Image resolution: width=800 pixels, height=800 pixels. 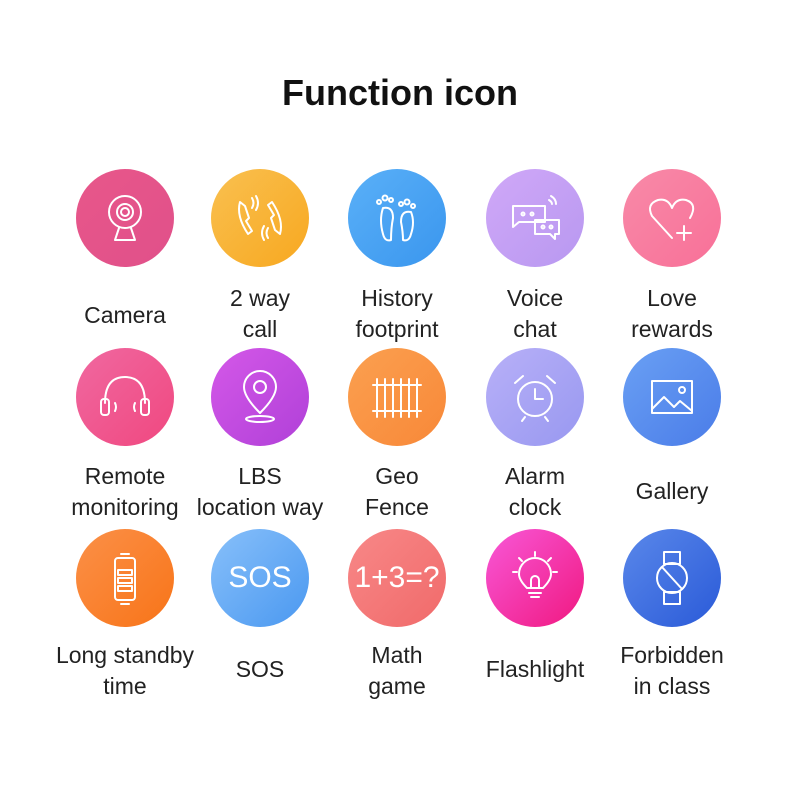 What do you see at coordinates (535, 314) in the screenshot?
I see `function-label: Voice chat` at bounding box center [535, 314].